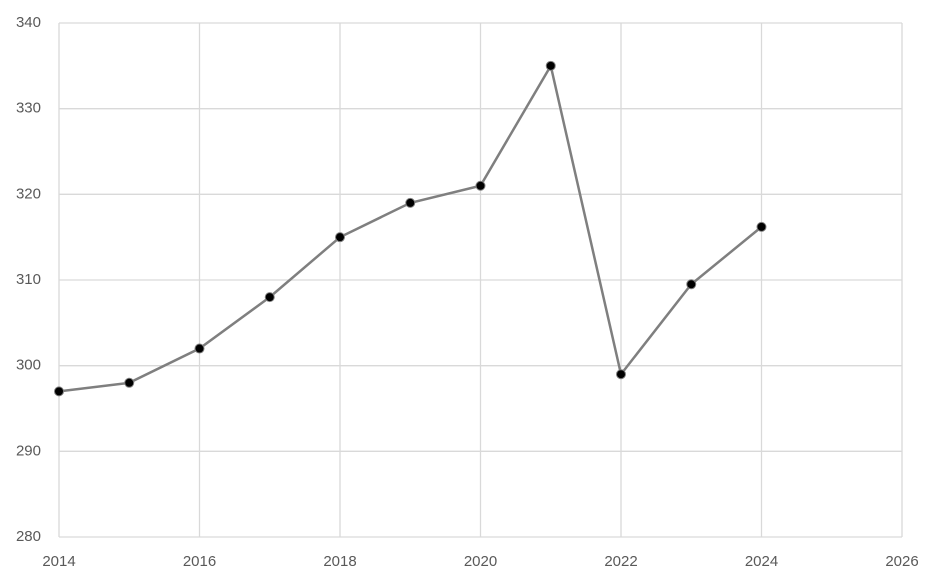 This screenshot has width=944, height=587. What do you see at coordinates (28, 365) in the screenshot?
I see `y-tick-label: 300` at bounding box center [28, 365].